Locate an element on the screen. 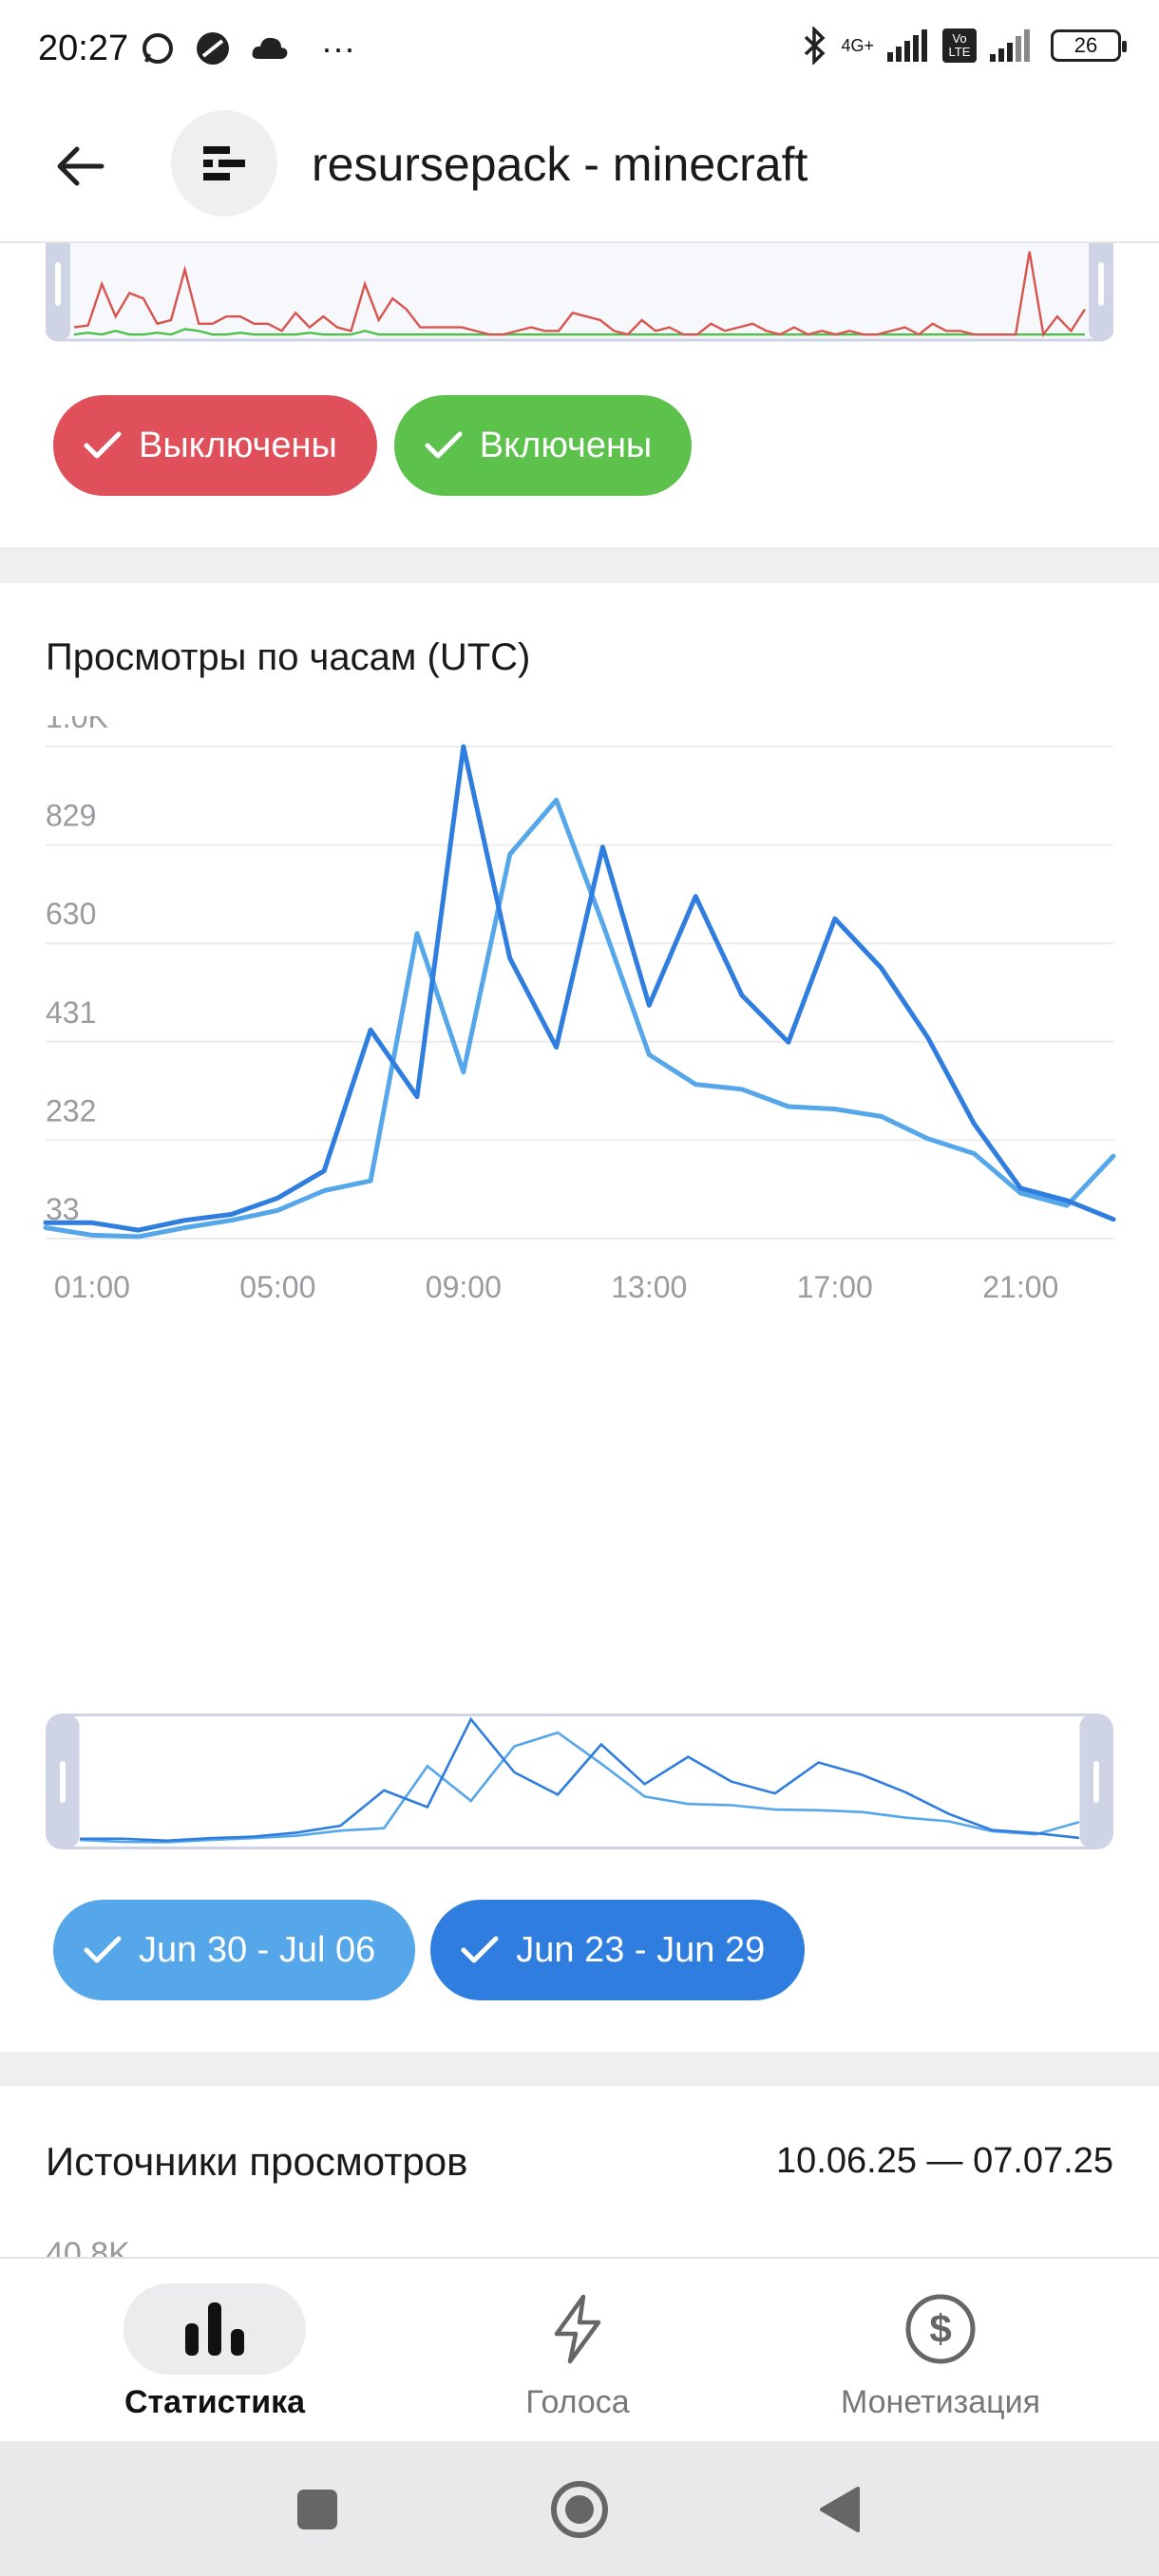  x-tick-label: 05:00 is located at coordinates (277, 1287).